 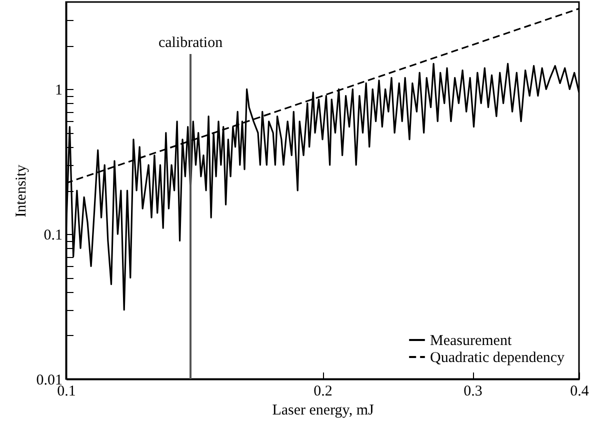 What do you see at coordinates (471, 341) in the screenshot?
I see `legend-label: Measurement` at bounding box center [471, 341].